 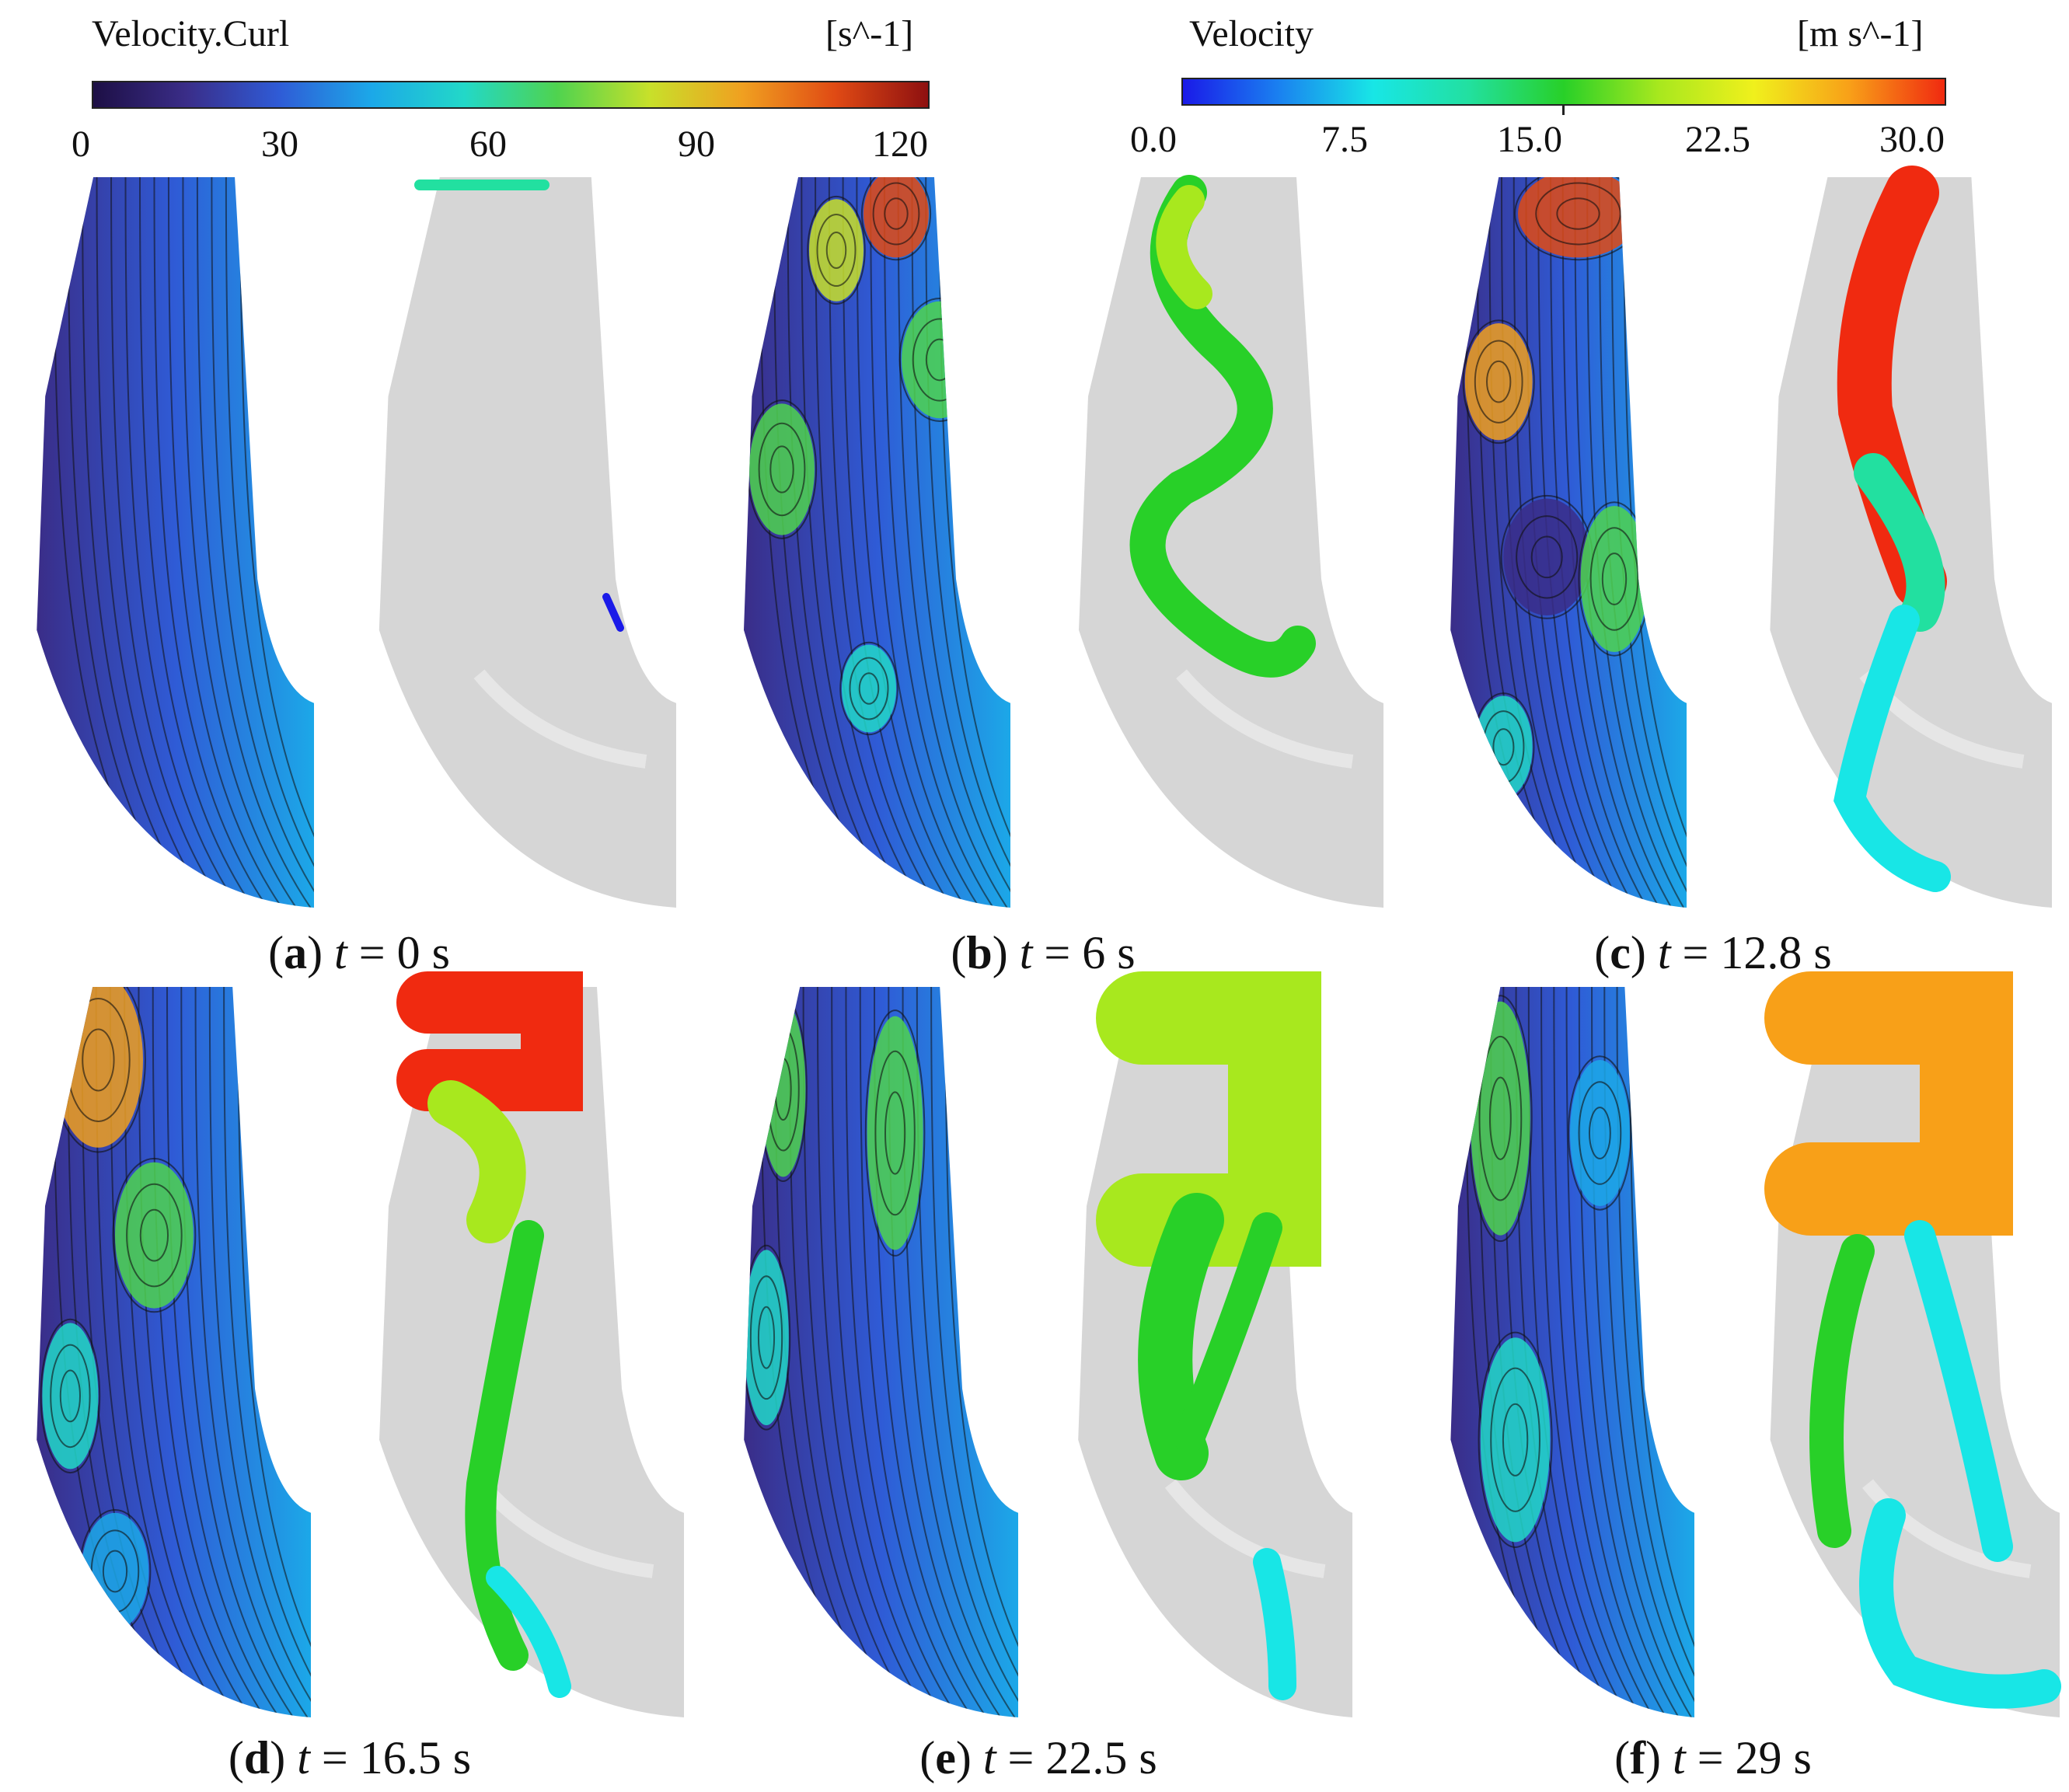 What do you see at coordinates (696, 144) in the screenshot?
I see `curl-tick-3: 90` at bounding box center [696, 144].